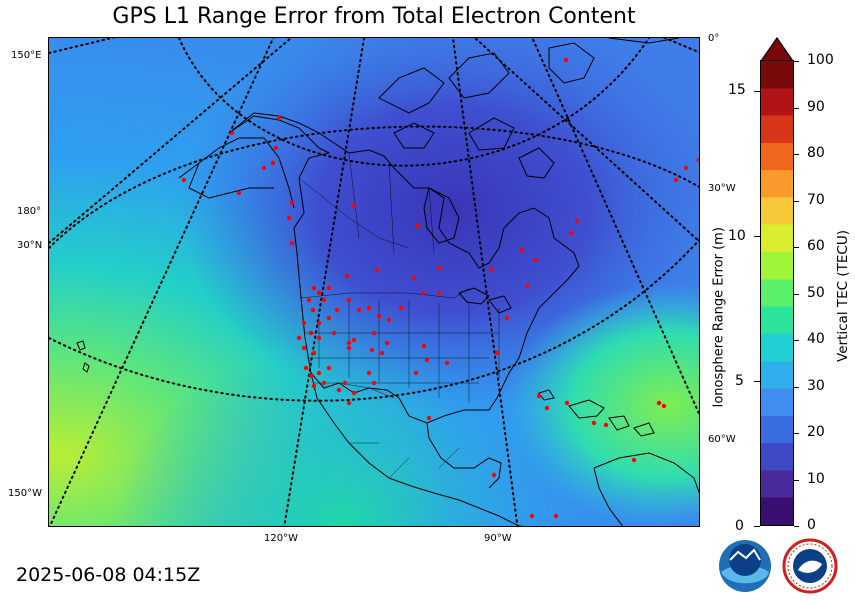  What do you see at coordinates (779, 568) in the screenshot?
I see `agency-logos` at bounding box center [779, 568].